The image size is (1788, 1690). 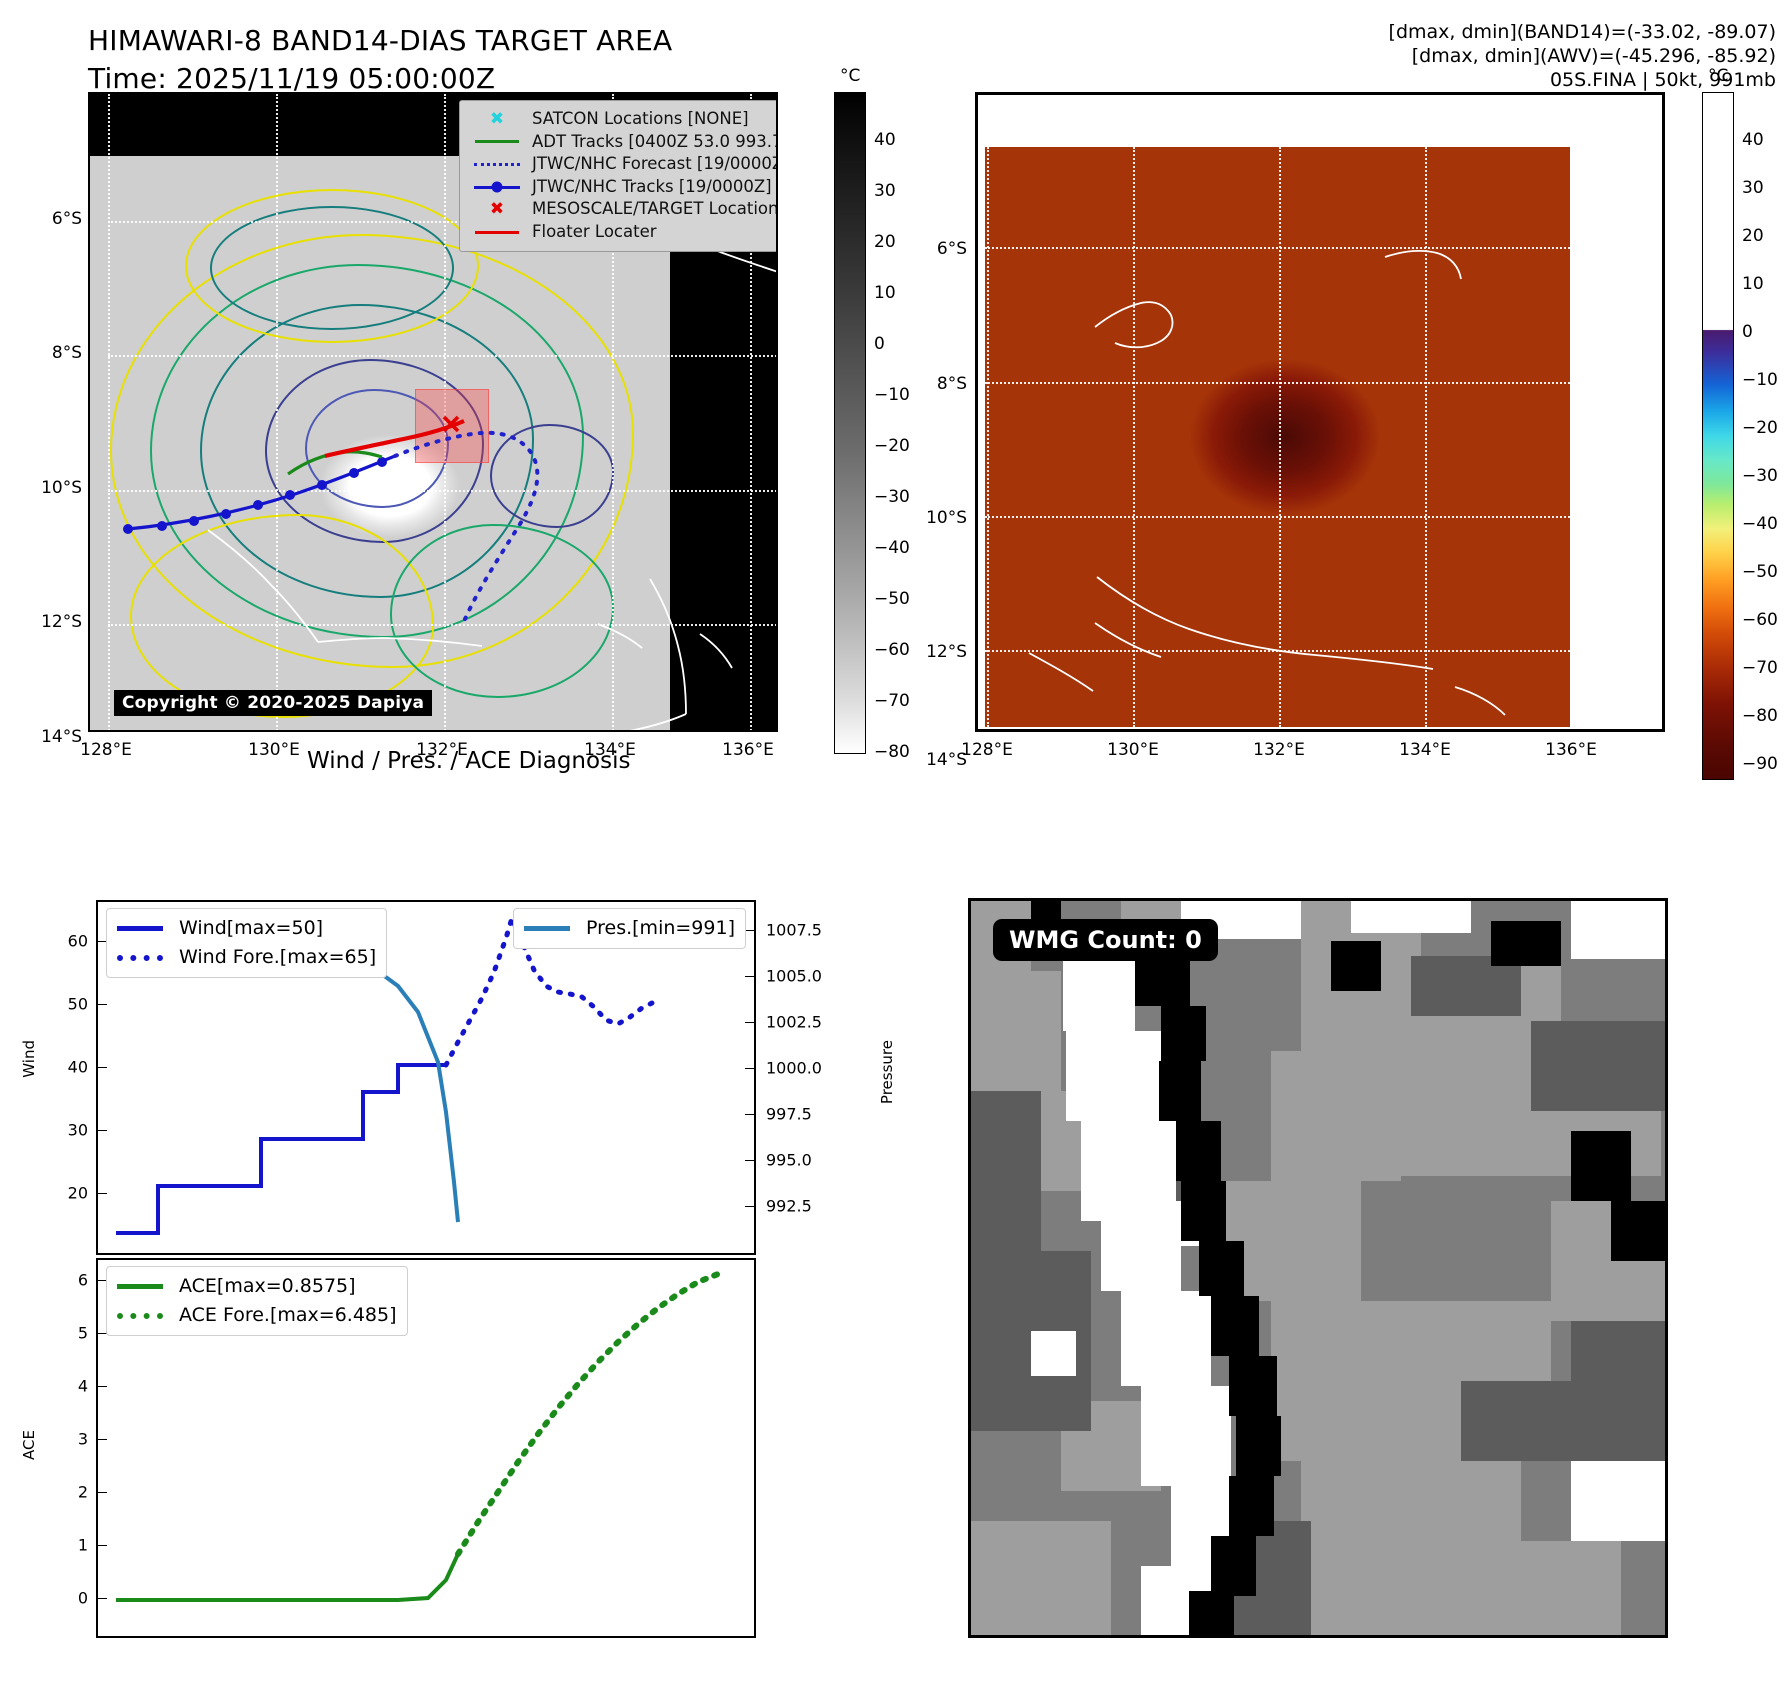 What do you see at coordinates (442, 222) in the screenshot?
I see `gridline-lat-6s` at bounding box center [442, 222].